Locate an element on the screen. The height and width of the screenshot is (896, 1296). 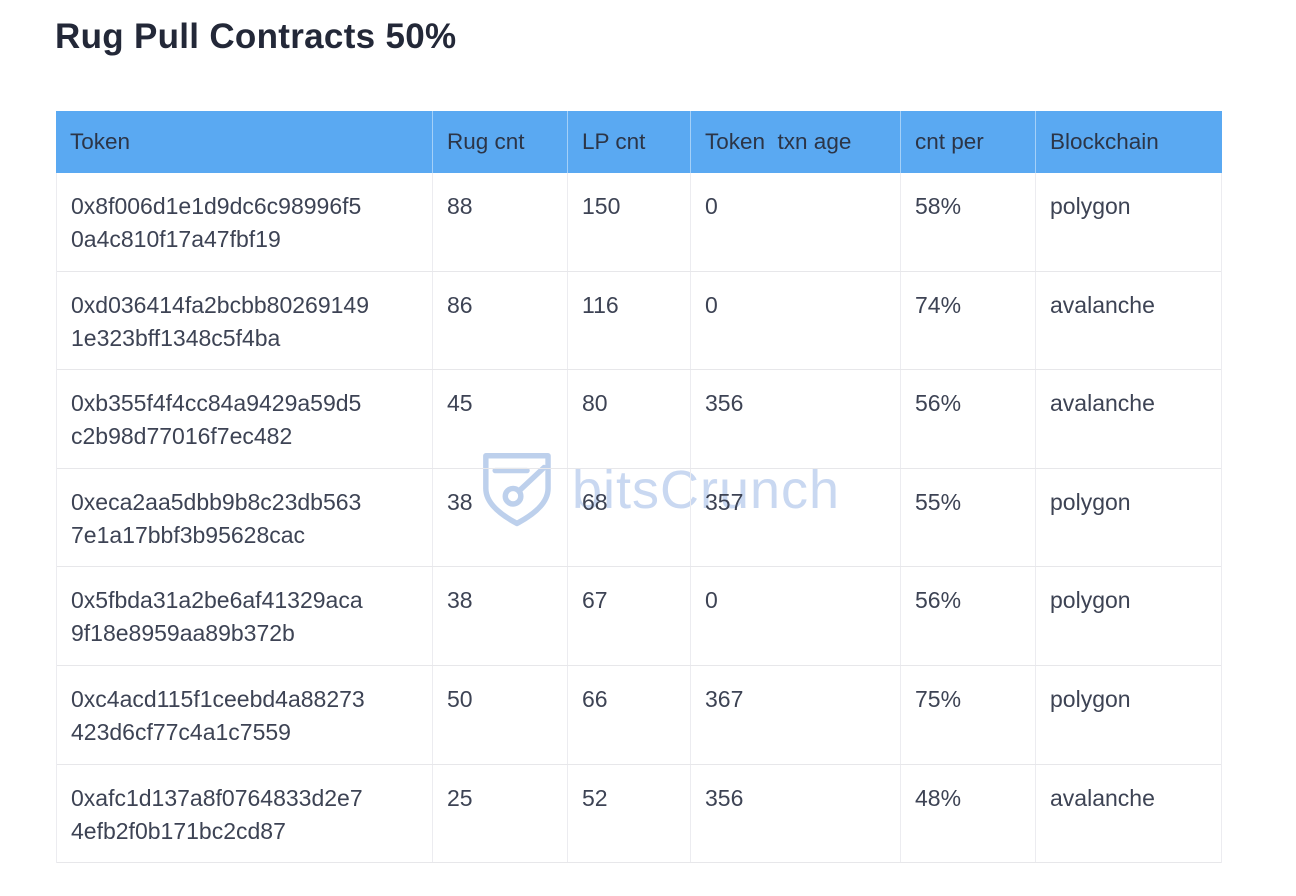
cell-rug_cnt: 50 is located at coordinates (500, 714).